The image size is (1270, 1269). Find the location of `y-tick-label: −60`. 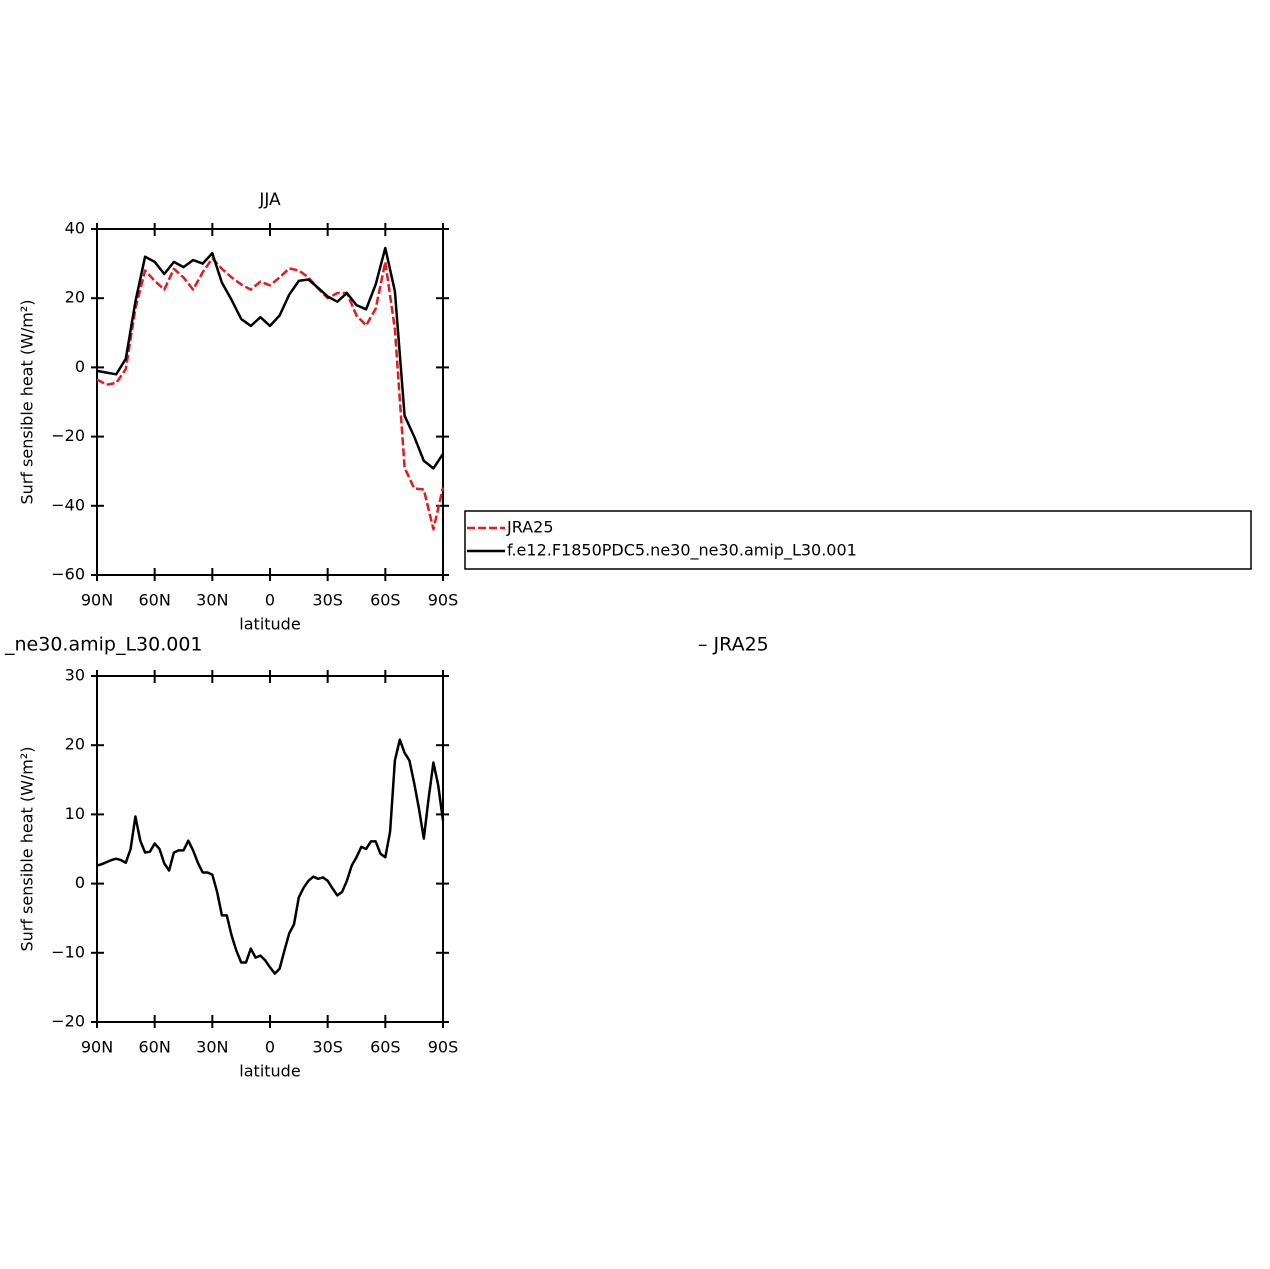

y-tick-label: −60 is located at coordinates (68, 574).